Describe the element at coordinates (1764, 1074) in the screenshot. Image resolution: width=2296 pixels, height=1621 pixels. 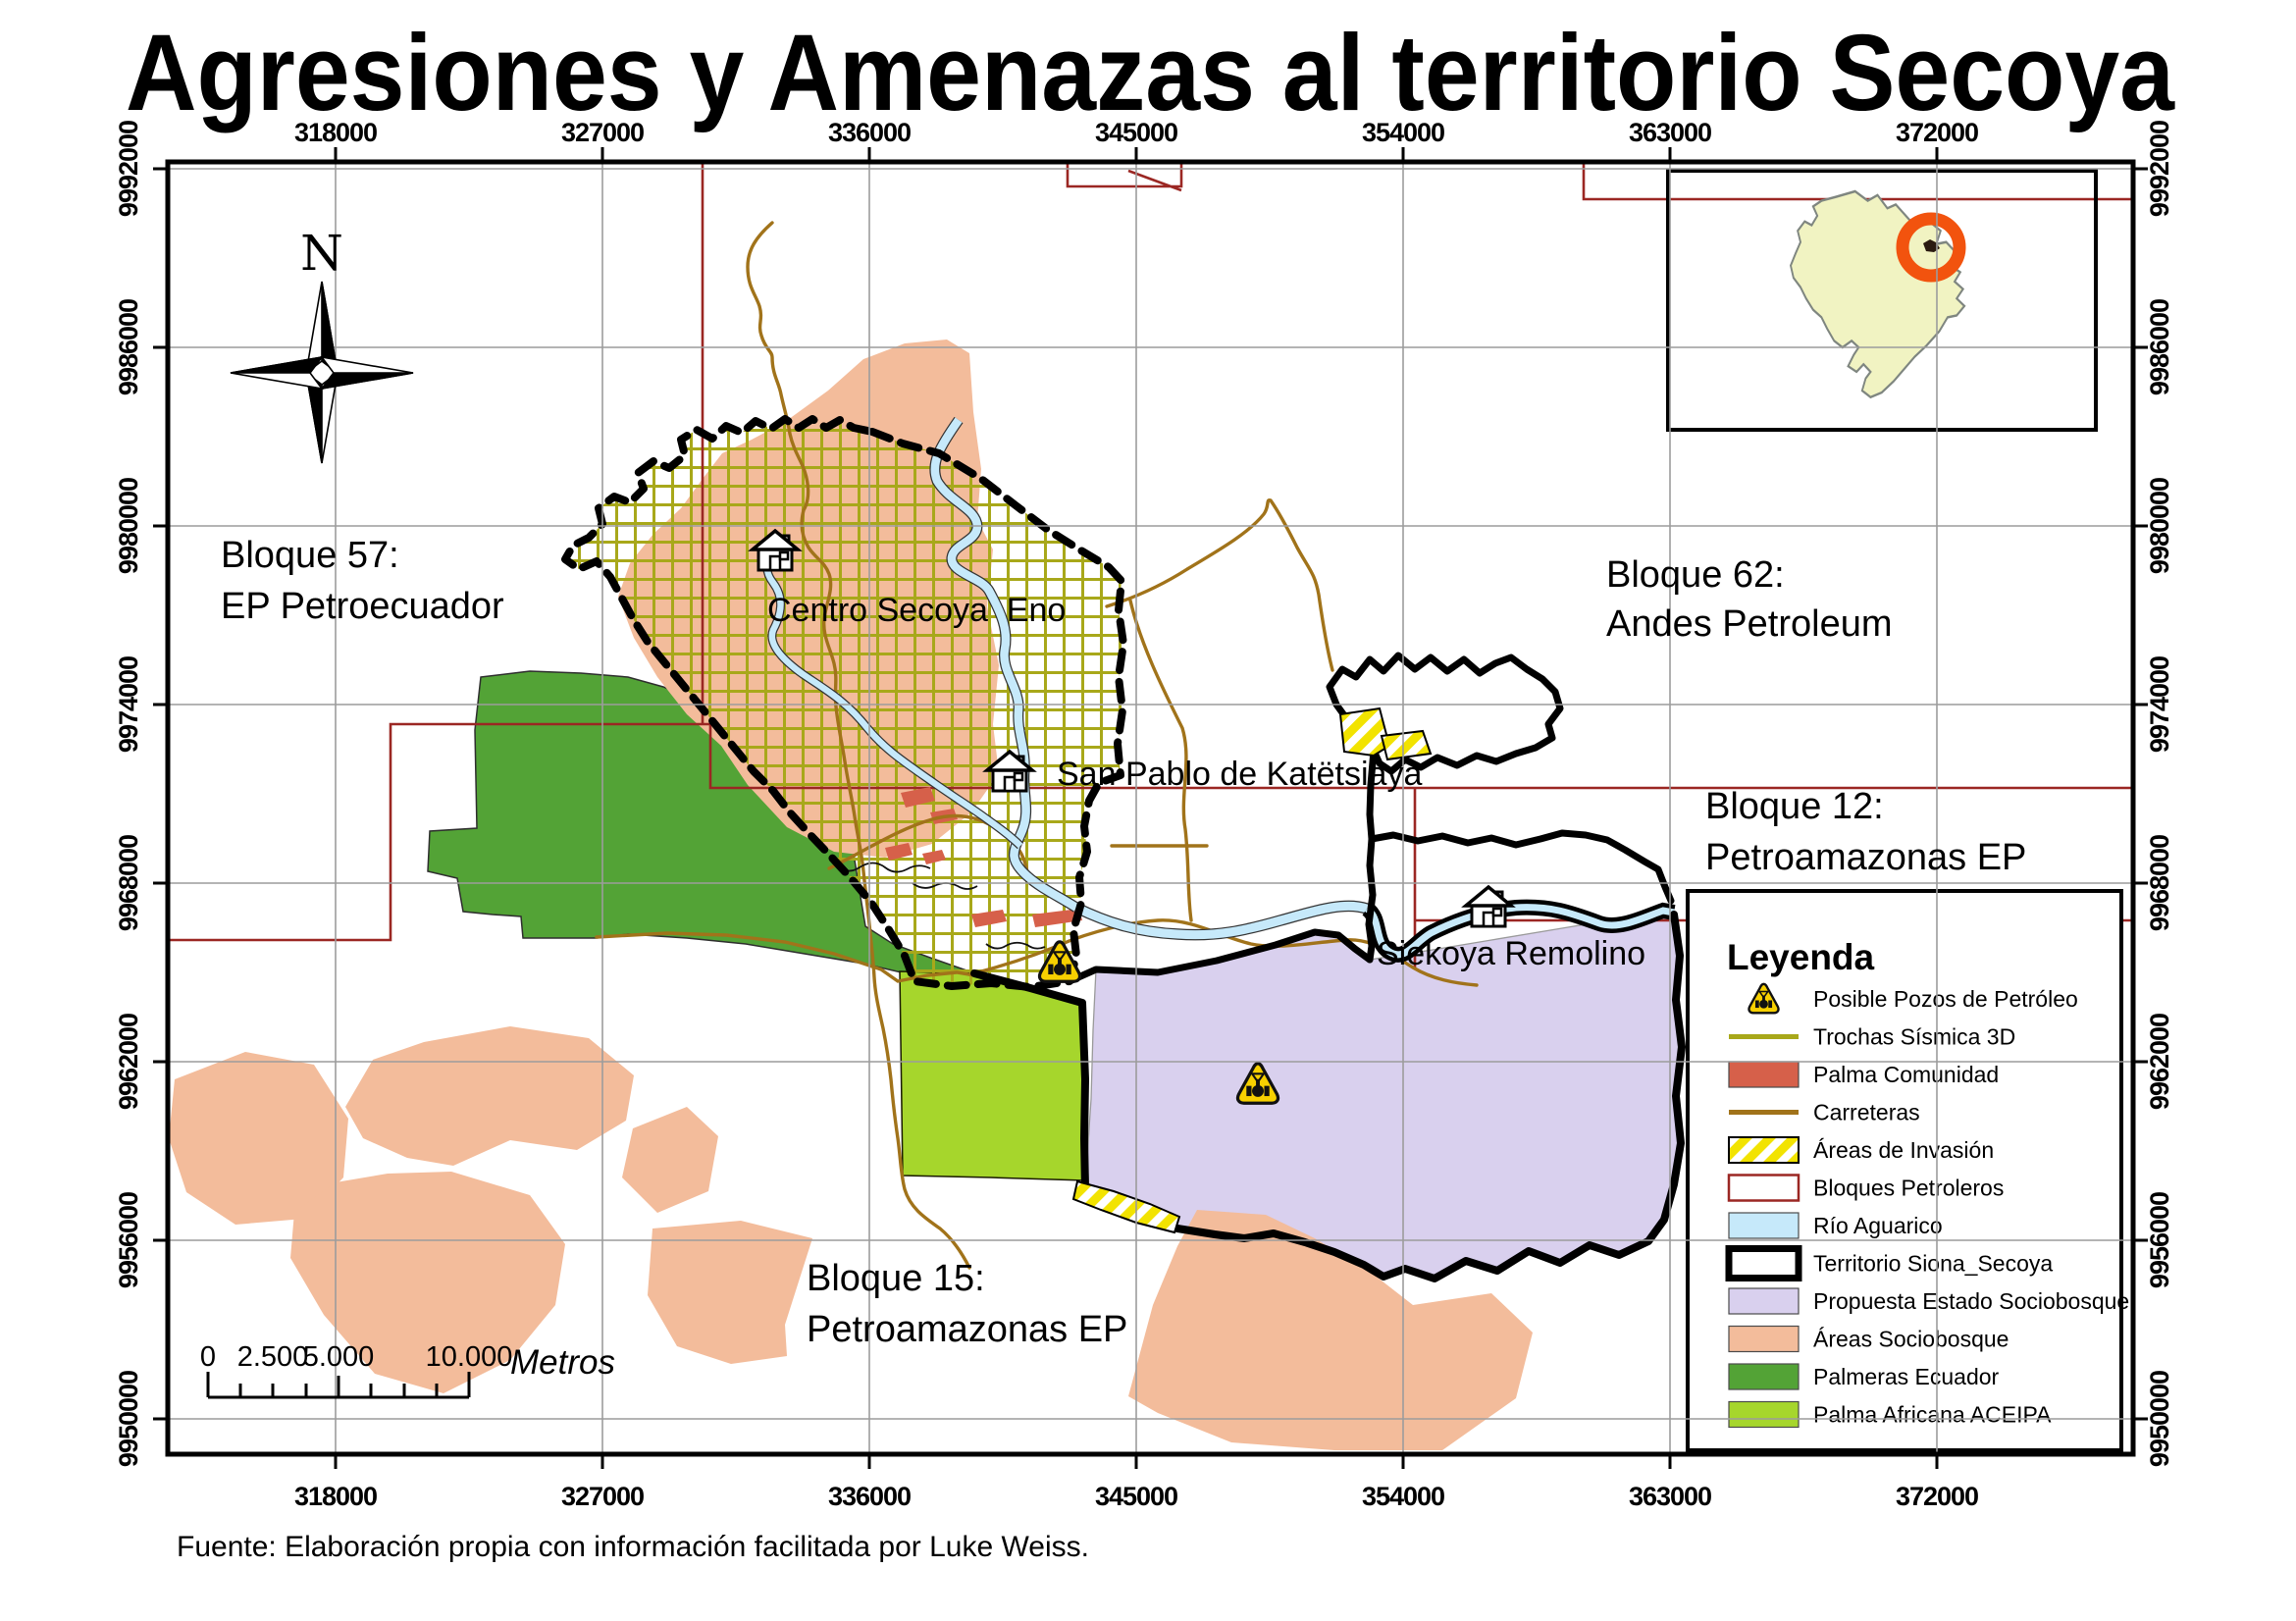
I see `legend-palma-comunidad-swatch` at that location.